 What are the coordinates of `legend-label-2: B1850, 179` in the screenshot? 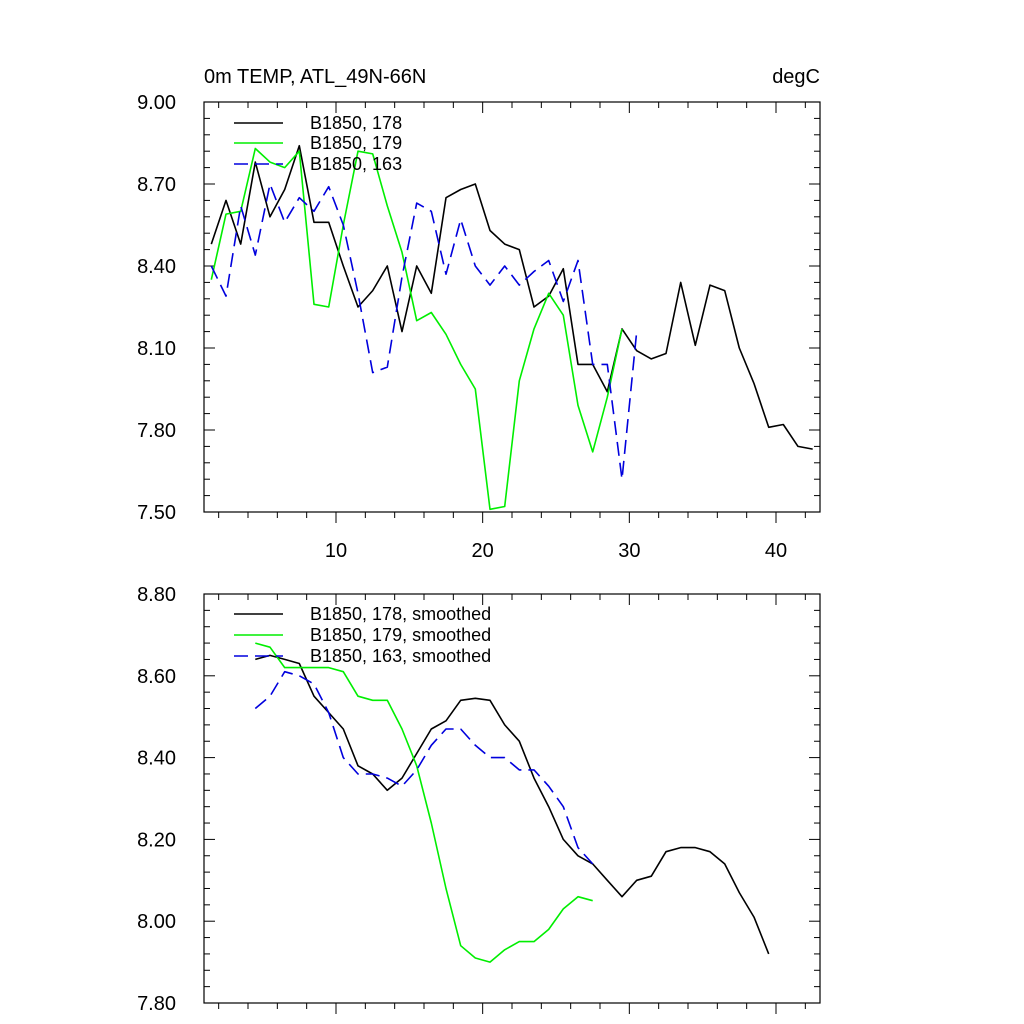 It's located at (356, 143).